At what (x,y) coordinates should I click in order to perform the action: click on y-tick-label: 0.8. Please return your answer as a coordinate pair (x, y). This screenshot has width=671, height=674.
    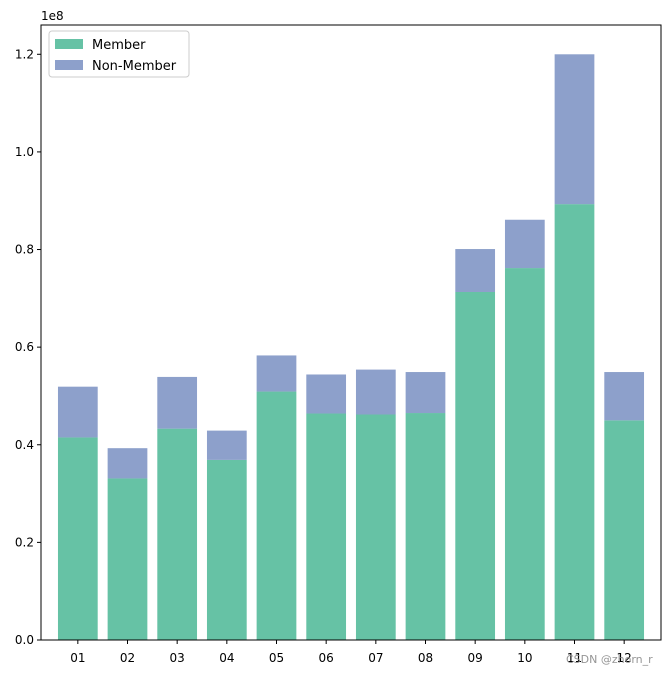
    Looking at the image, I should click on (24, 250).